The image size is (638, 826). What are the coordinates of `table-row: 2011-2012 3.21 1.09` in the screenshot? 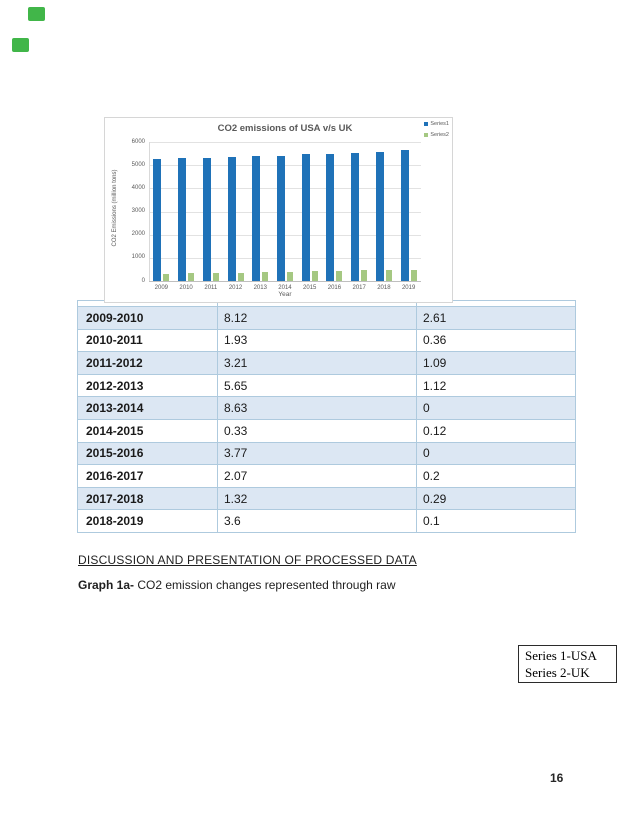 It's located at (326, 363).